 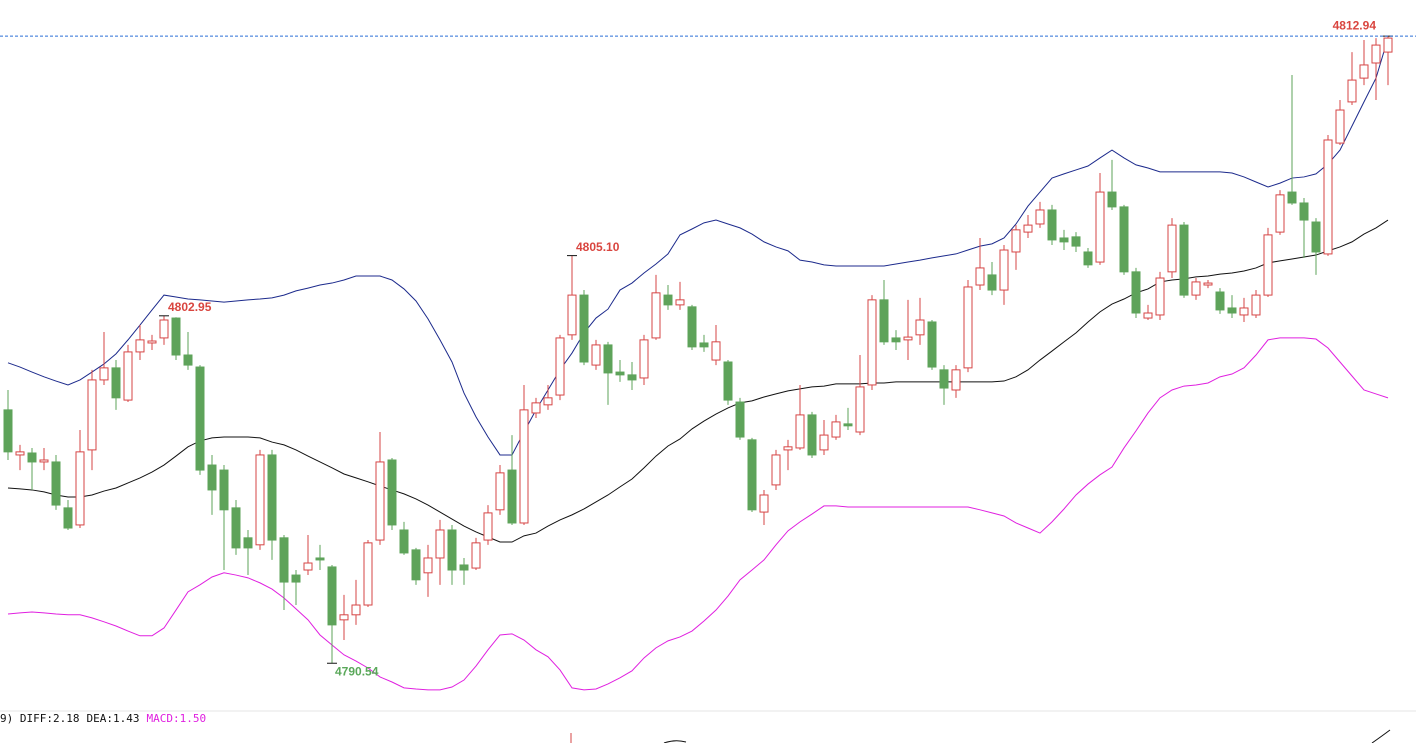 I want to click on indicator-label: MACD:1.50, so click(x=176, y=718).